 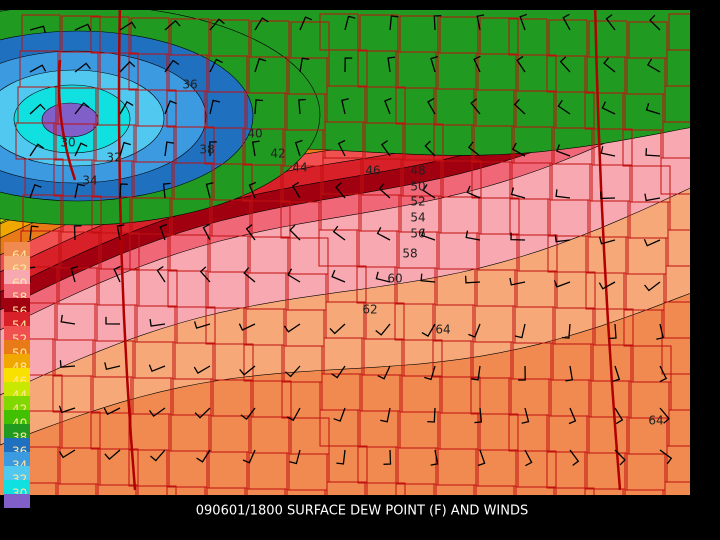 I want to click on contour-label: 50, so click(x=417, y=187).